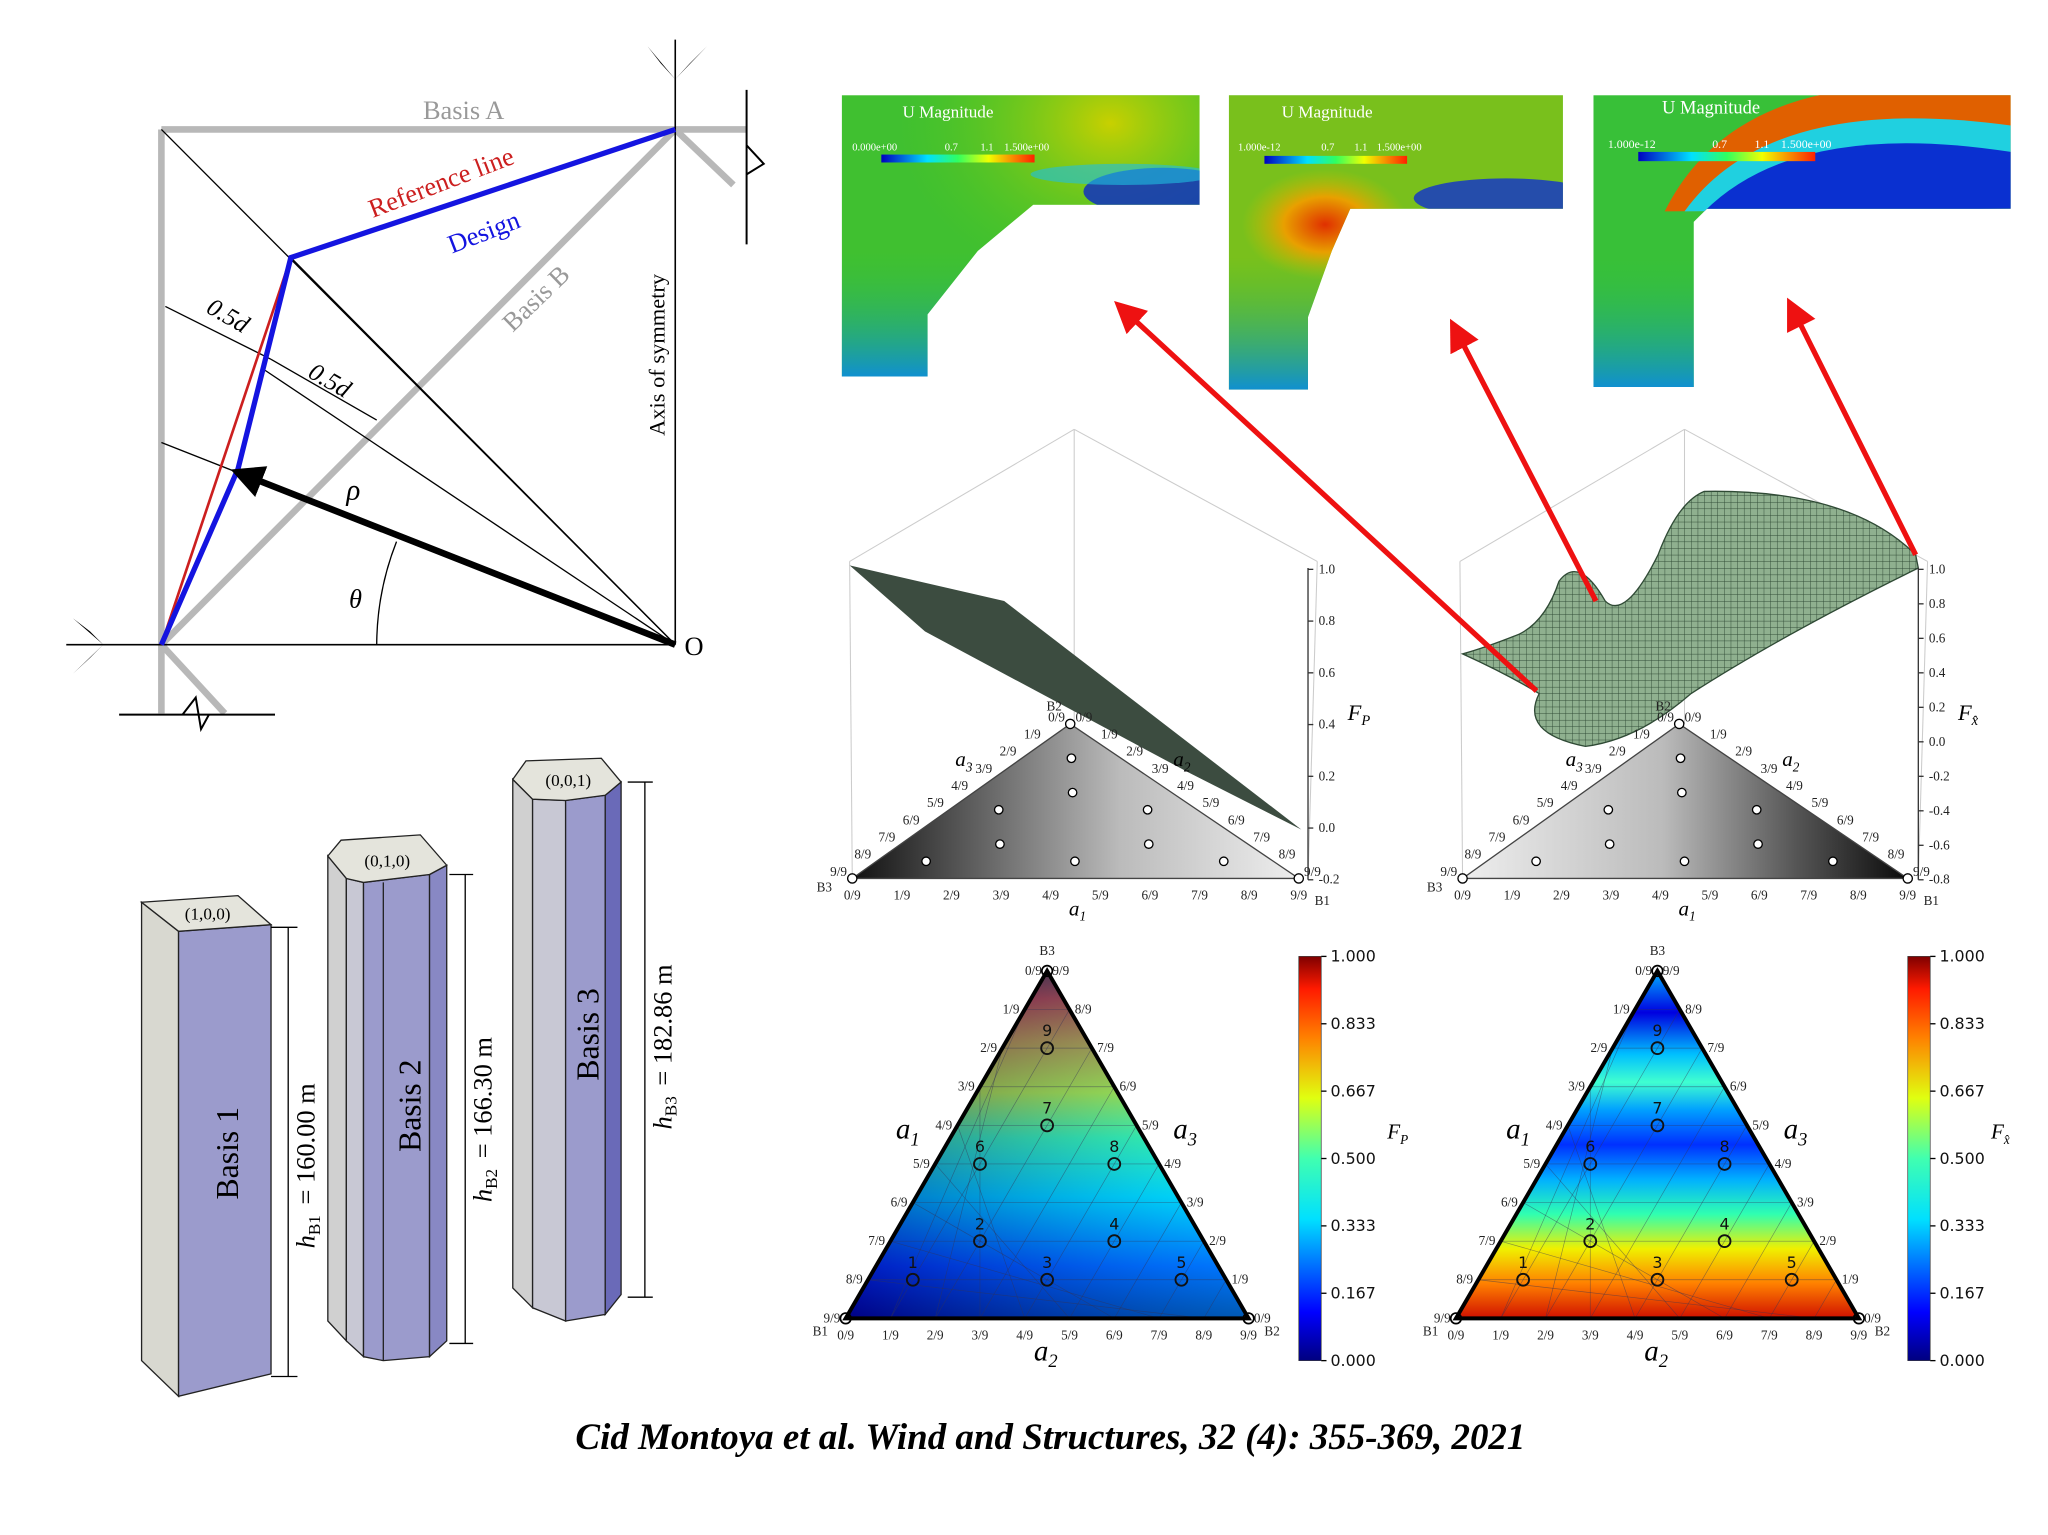 The width and height of the screenshot is (2048, 1535). What do you see at coordinates (1709, 895) in the screenshot?
I see `a1-tick: 5/9` at bounding box center [1709, 895].